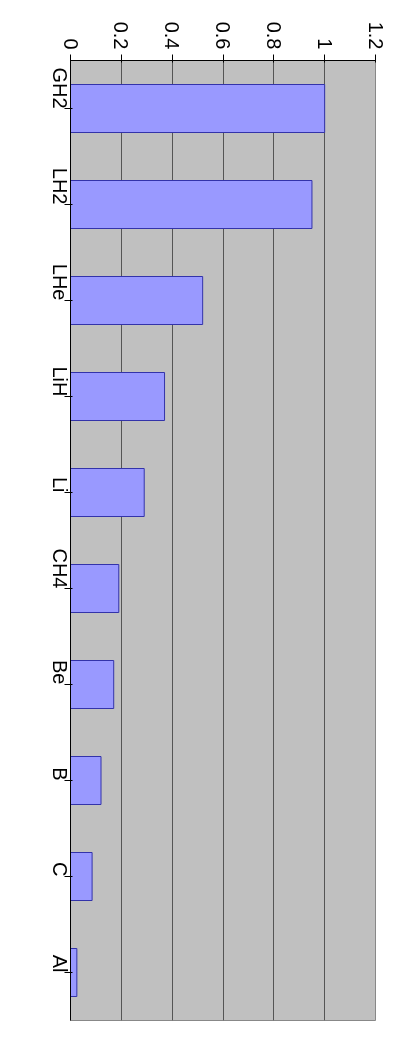 The width and height of the screenshot is (409, 1049). I want to click on y-tick-label: LHe, so click(59, 282).